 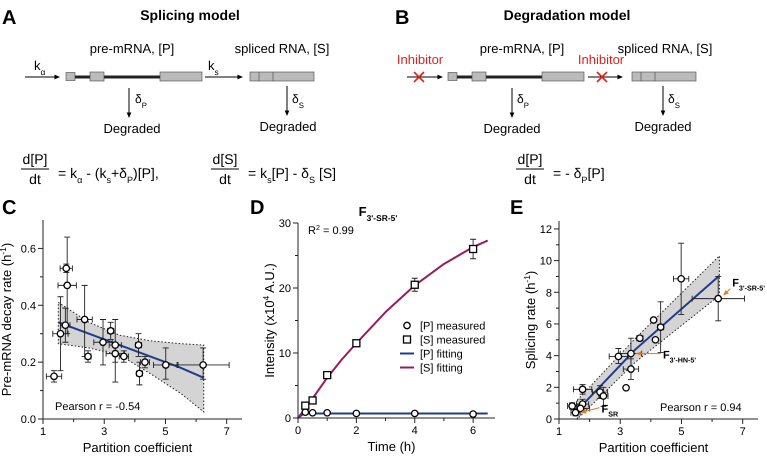 What do you see at coordinates (579, 175) in the screenshot?
I see `text: = - δ$_{P}$[P]` at bounding box center [579, 175].